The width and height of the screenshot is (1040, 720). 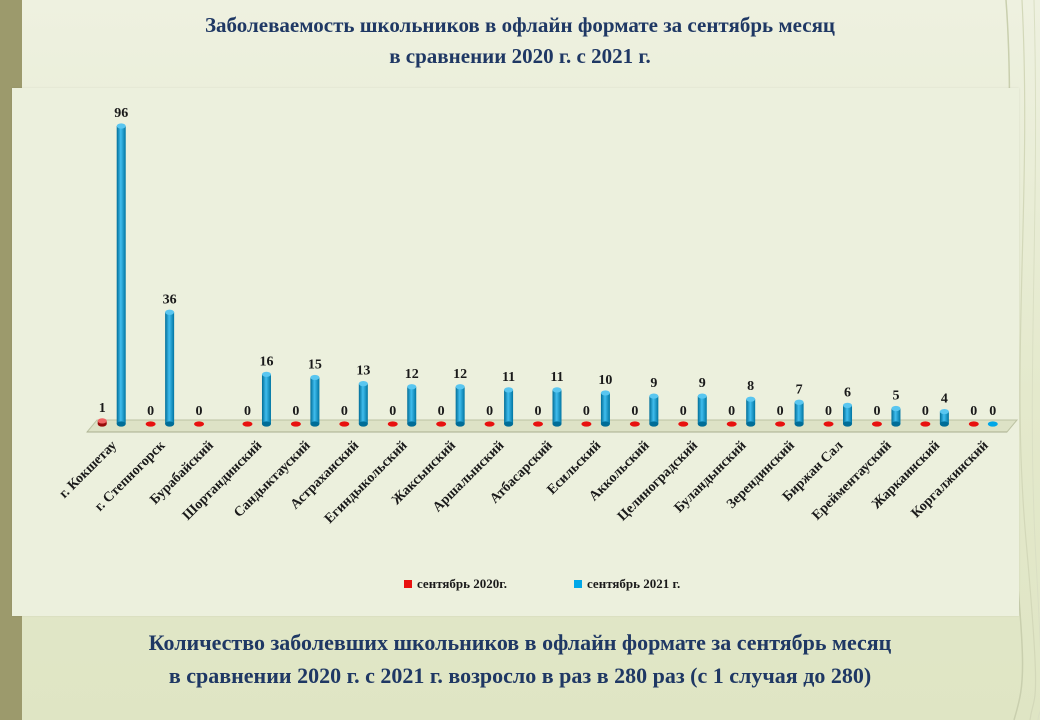 What do you see at coordinates (295, 411) in the screenshot?
I see `value-label-2020-4: 0` at bounding box center [295, 411].